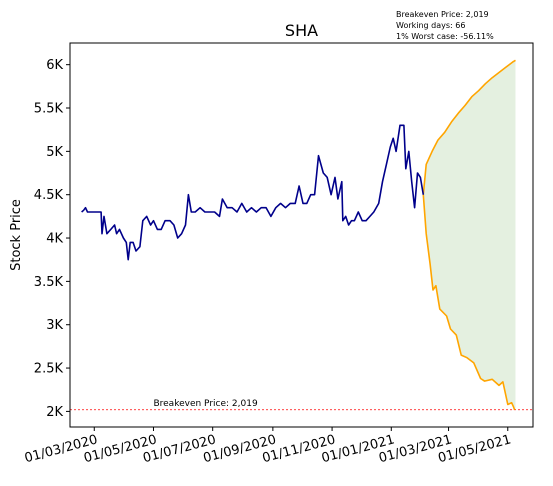 The height and width of the screenshot is (486, 553). I want to click on projection-band, so click(469, 235).